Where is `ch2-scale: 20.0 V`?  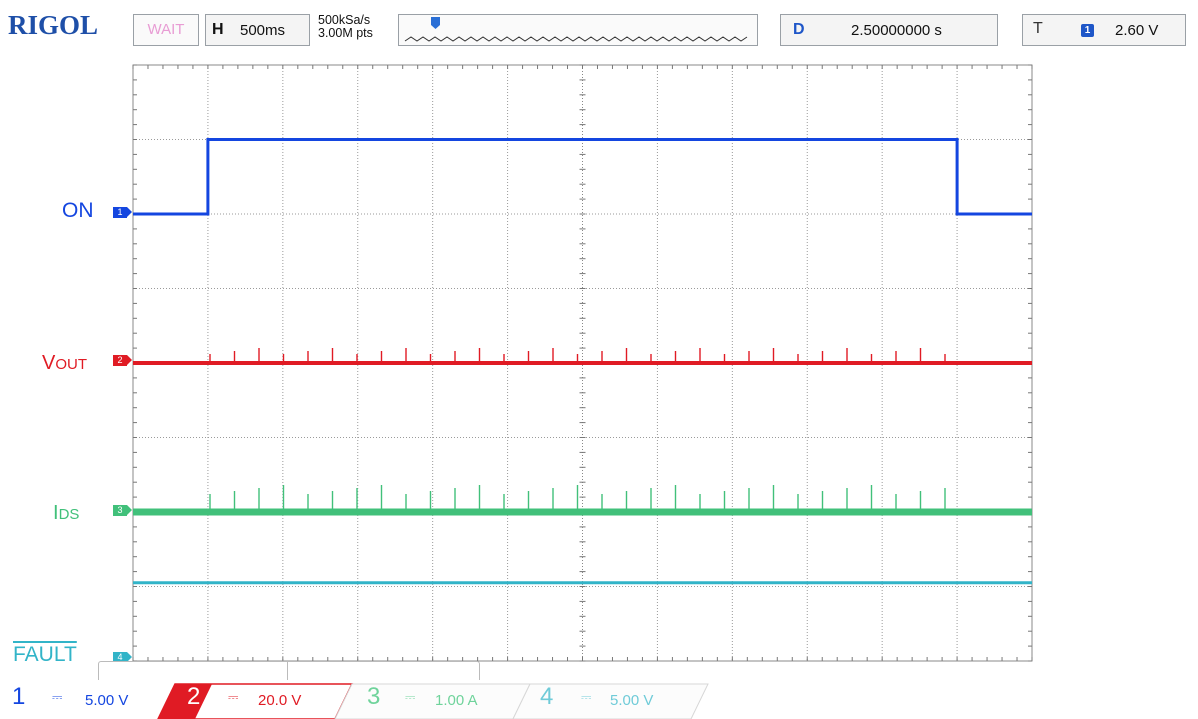
ch2-scale: 20.0 V is located at coordinates (280, 700).